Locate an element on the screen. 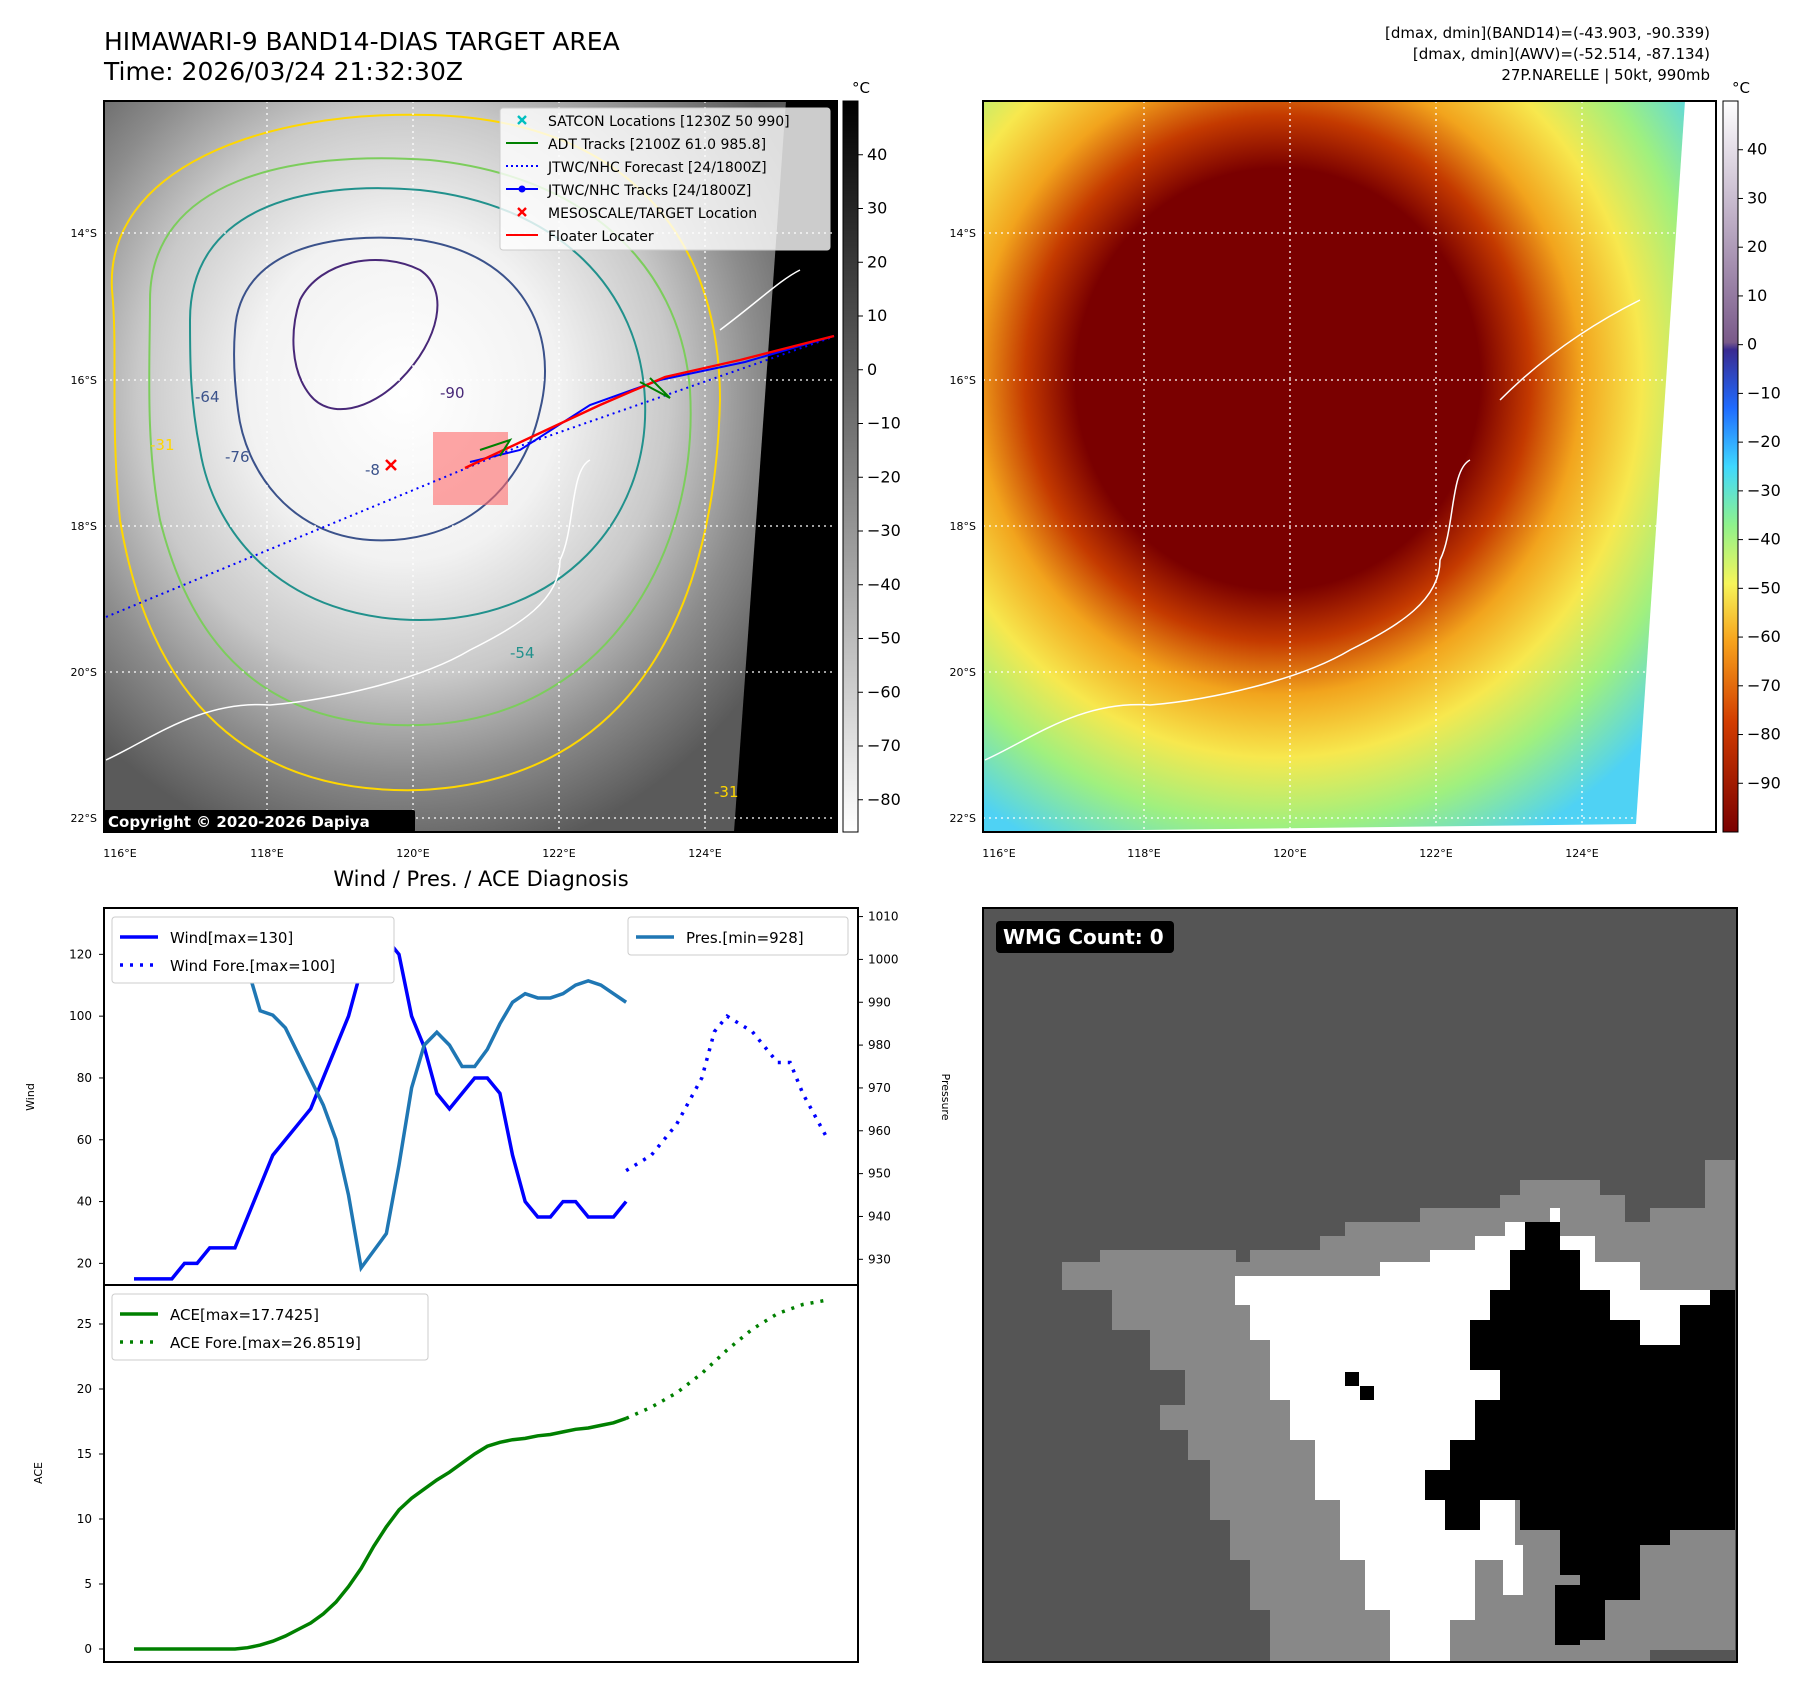 The width and height of the screenshot is (1797, 1690). awv-colorbar-tick-label: 0 is located at coordinates (1752, 344).